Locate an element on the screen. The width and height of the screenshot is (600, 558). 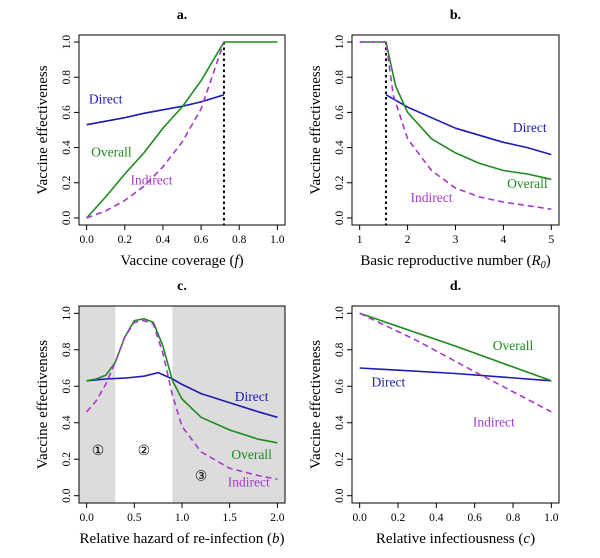
x-tick-label: 1 is located at coordinates (360, 240).